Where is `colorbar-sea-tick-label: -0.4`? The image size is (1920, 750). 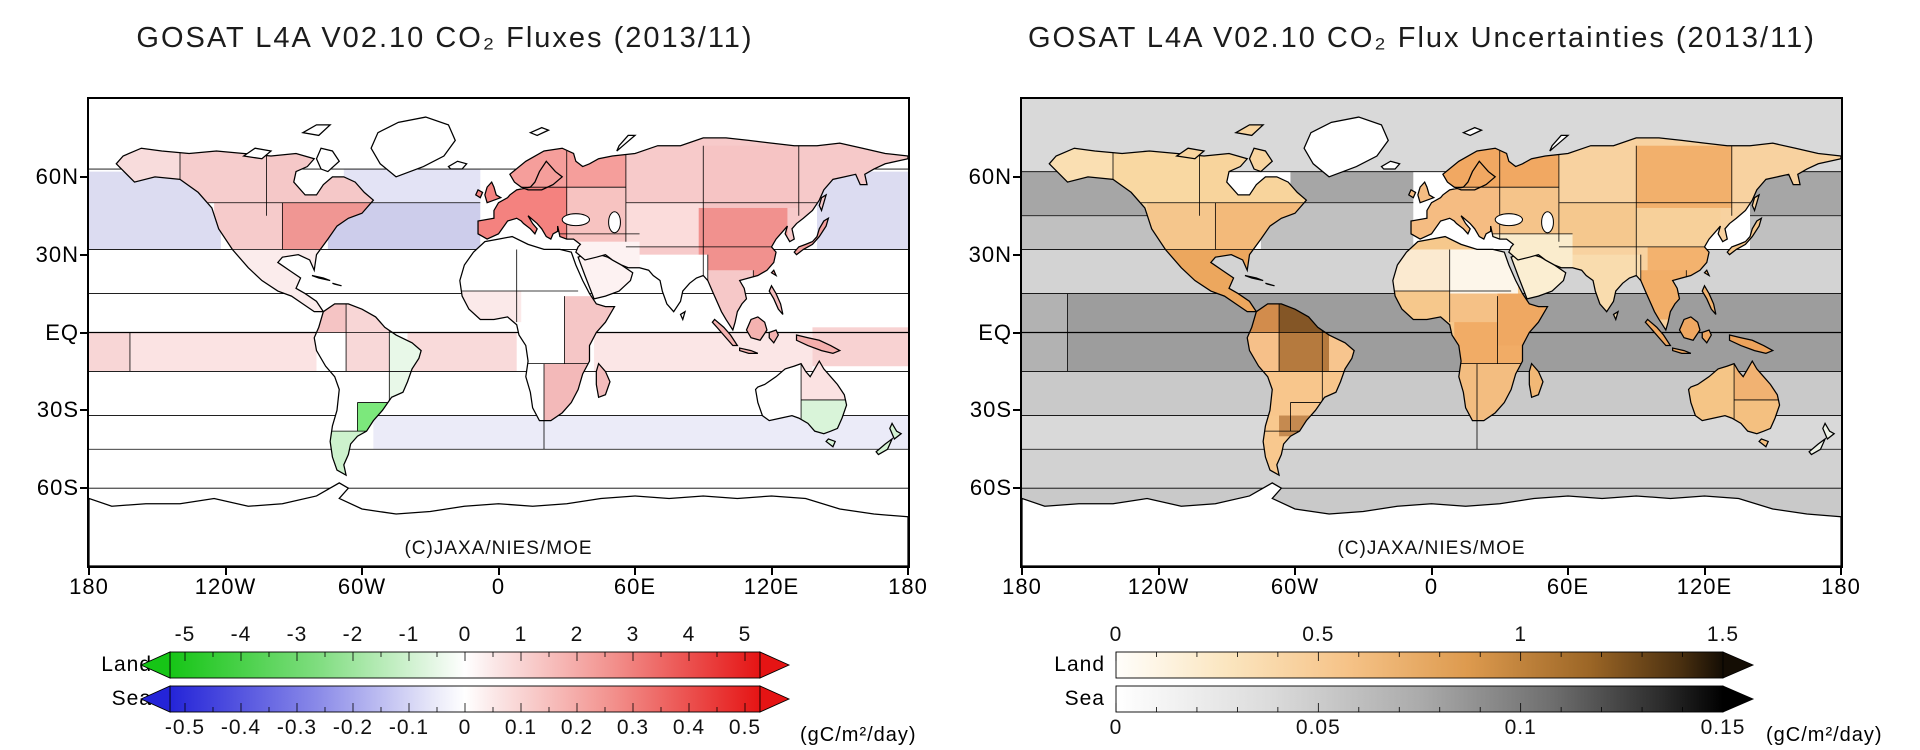
colorbar-sea-tick-label: -0.4 is located at coordinates (241, 727).